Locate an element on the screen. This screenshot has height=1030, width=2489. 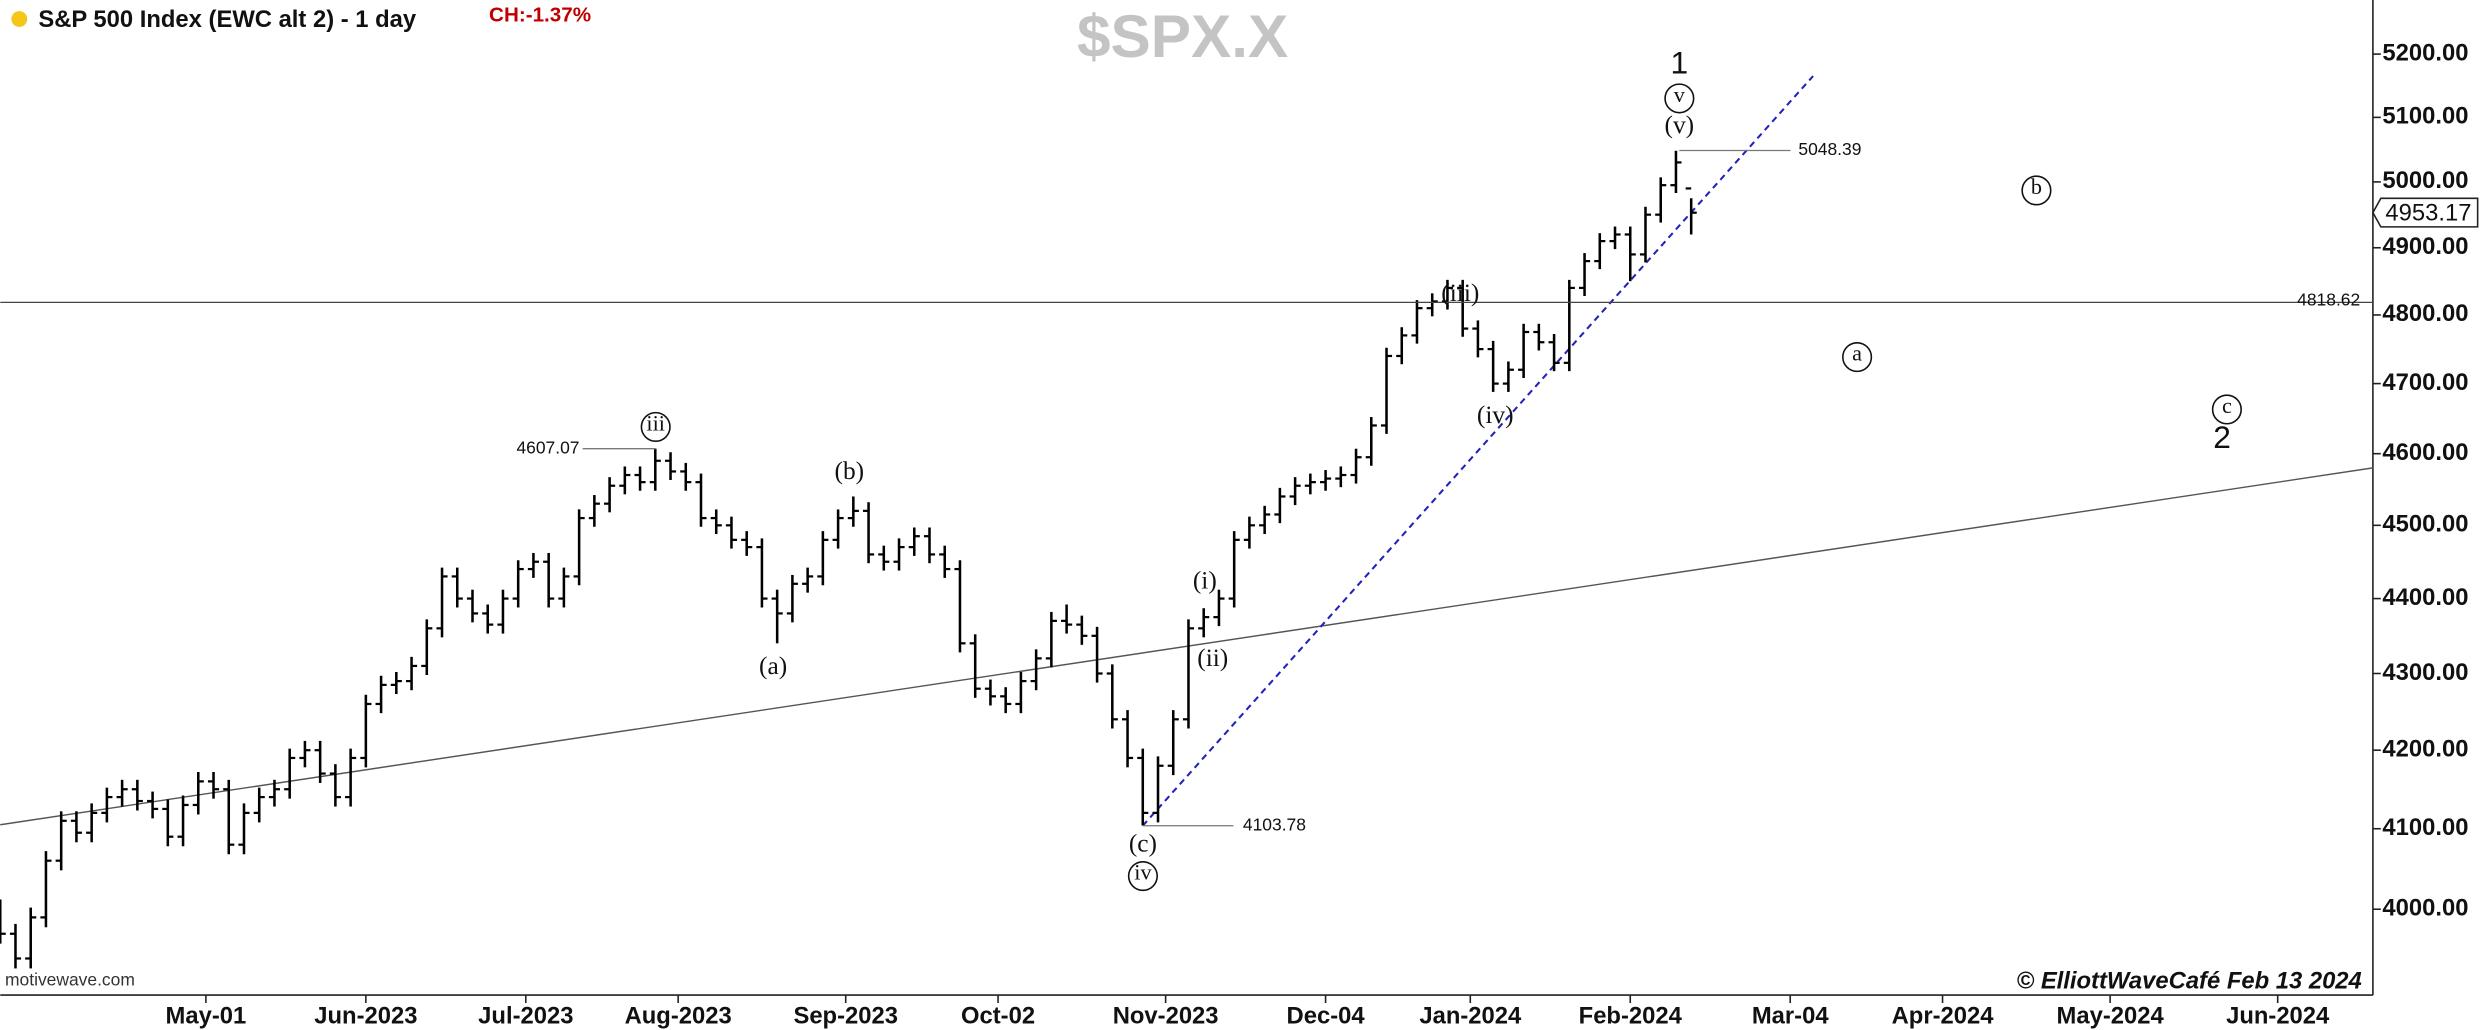
wave-label: (i) is located at coordinates (1205, 580).